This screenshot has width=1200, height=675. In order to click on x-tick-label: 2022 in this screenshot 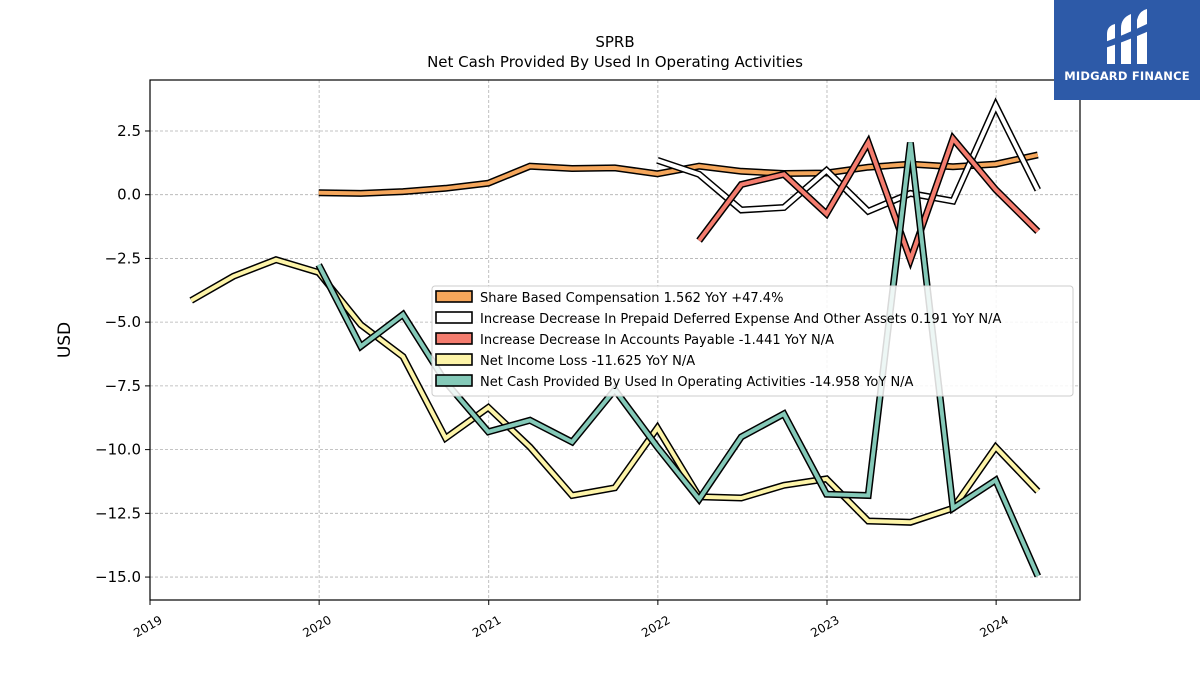, I will do `click(655, 626)`.